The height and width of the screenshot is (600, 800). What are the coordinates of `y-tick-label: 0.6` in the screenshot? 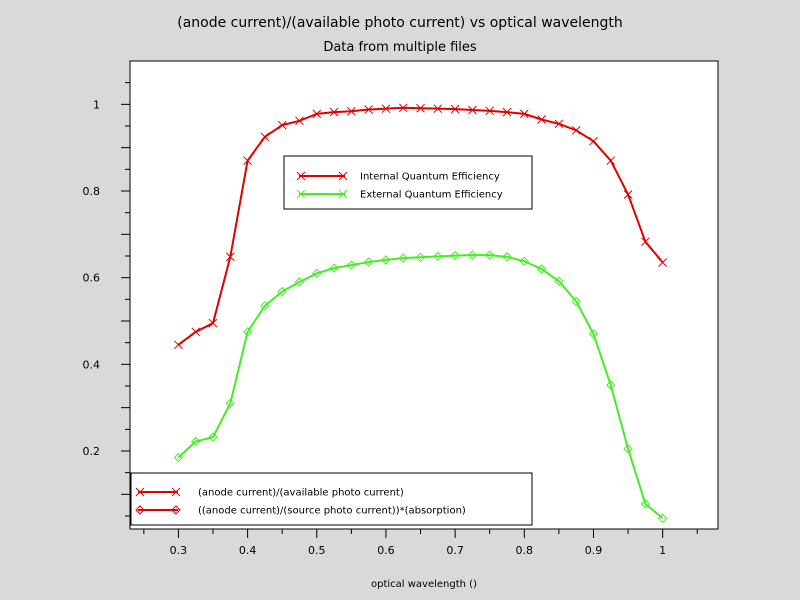 It's located at (92, 278).